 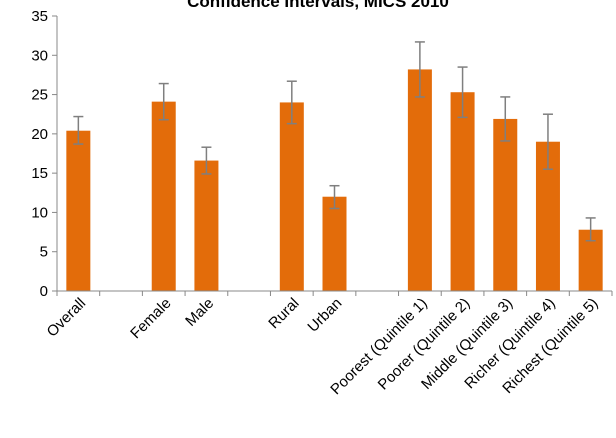 What do you see at coordinates (44, 291) in the screenshot?
I see `y-tick-label: 0` at bounding box center [44, 291].